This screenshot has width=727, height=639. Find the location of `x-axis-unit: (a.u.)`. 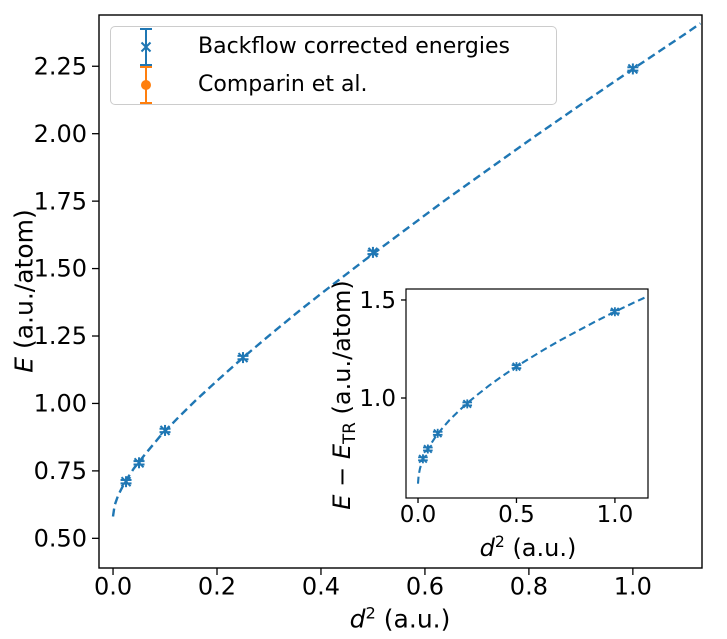

x-axis-unit: (a.u.) is located at coordinates (413, 619).